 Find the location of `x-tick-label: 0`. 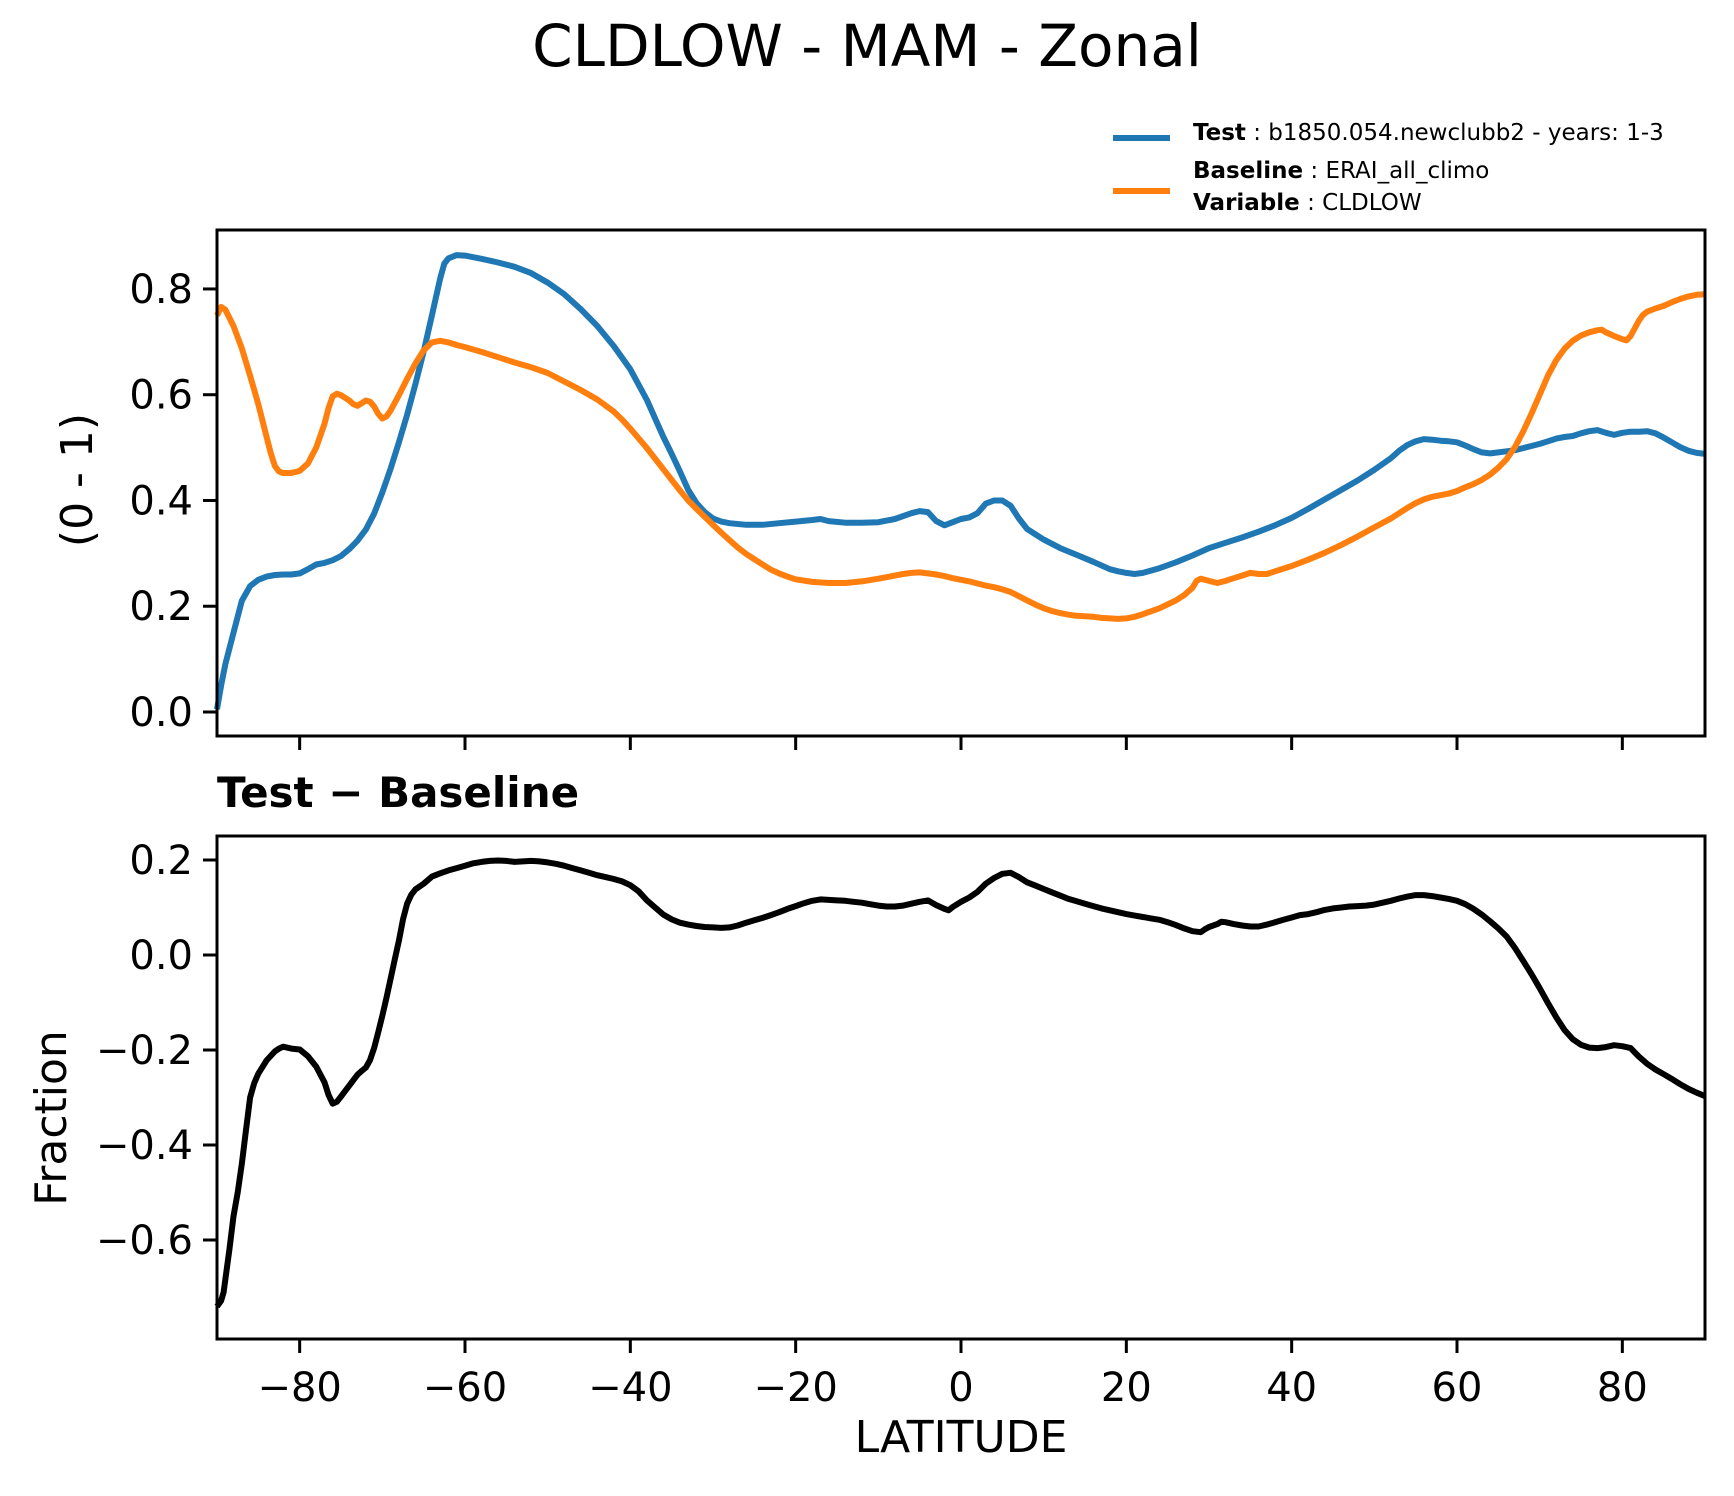

x-tick-label: 0 is located at coordinates (960, 1388).